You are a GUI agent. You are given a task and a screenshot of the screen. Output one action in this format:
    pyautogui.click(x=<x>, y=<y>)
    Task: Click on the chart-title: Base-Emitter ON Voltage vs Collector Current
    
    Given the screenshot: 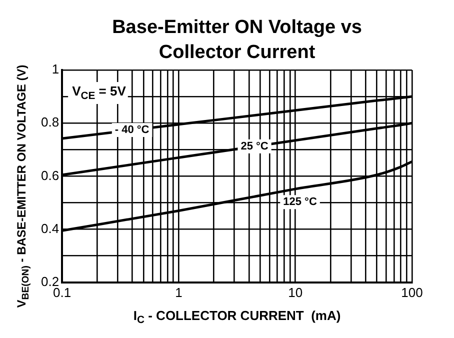 What is the action you would take?
    pyautogui.click(x=237, y=40)
    